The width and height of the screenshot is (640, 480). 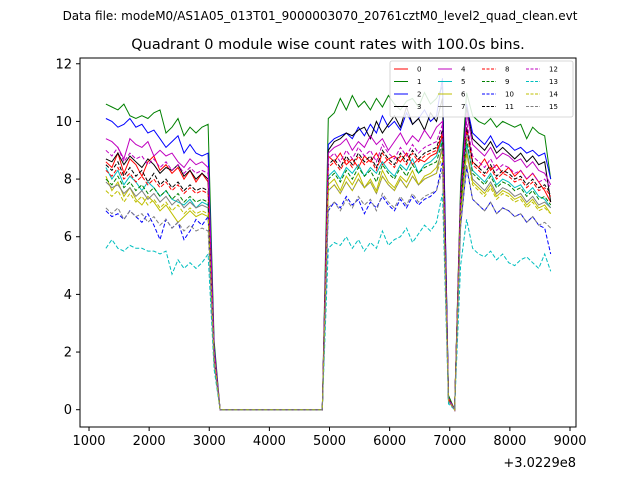 What do you see at coordinates (509, 95) in the screenshot?
I see `legend-label-10: 10` at bounding box center [509, 95].